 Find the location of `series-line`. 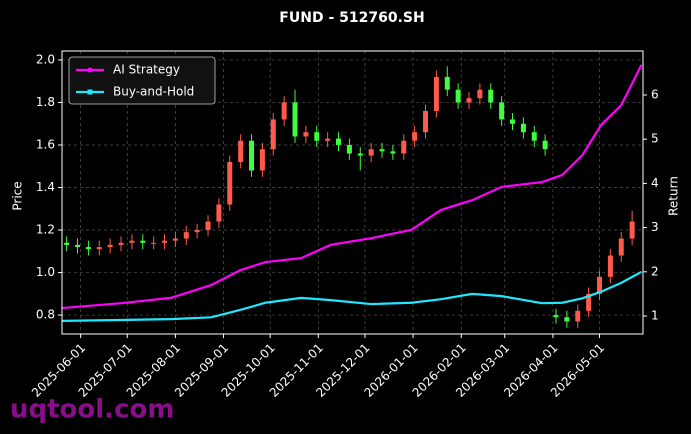

series-line is located at coordinates (351, 296).